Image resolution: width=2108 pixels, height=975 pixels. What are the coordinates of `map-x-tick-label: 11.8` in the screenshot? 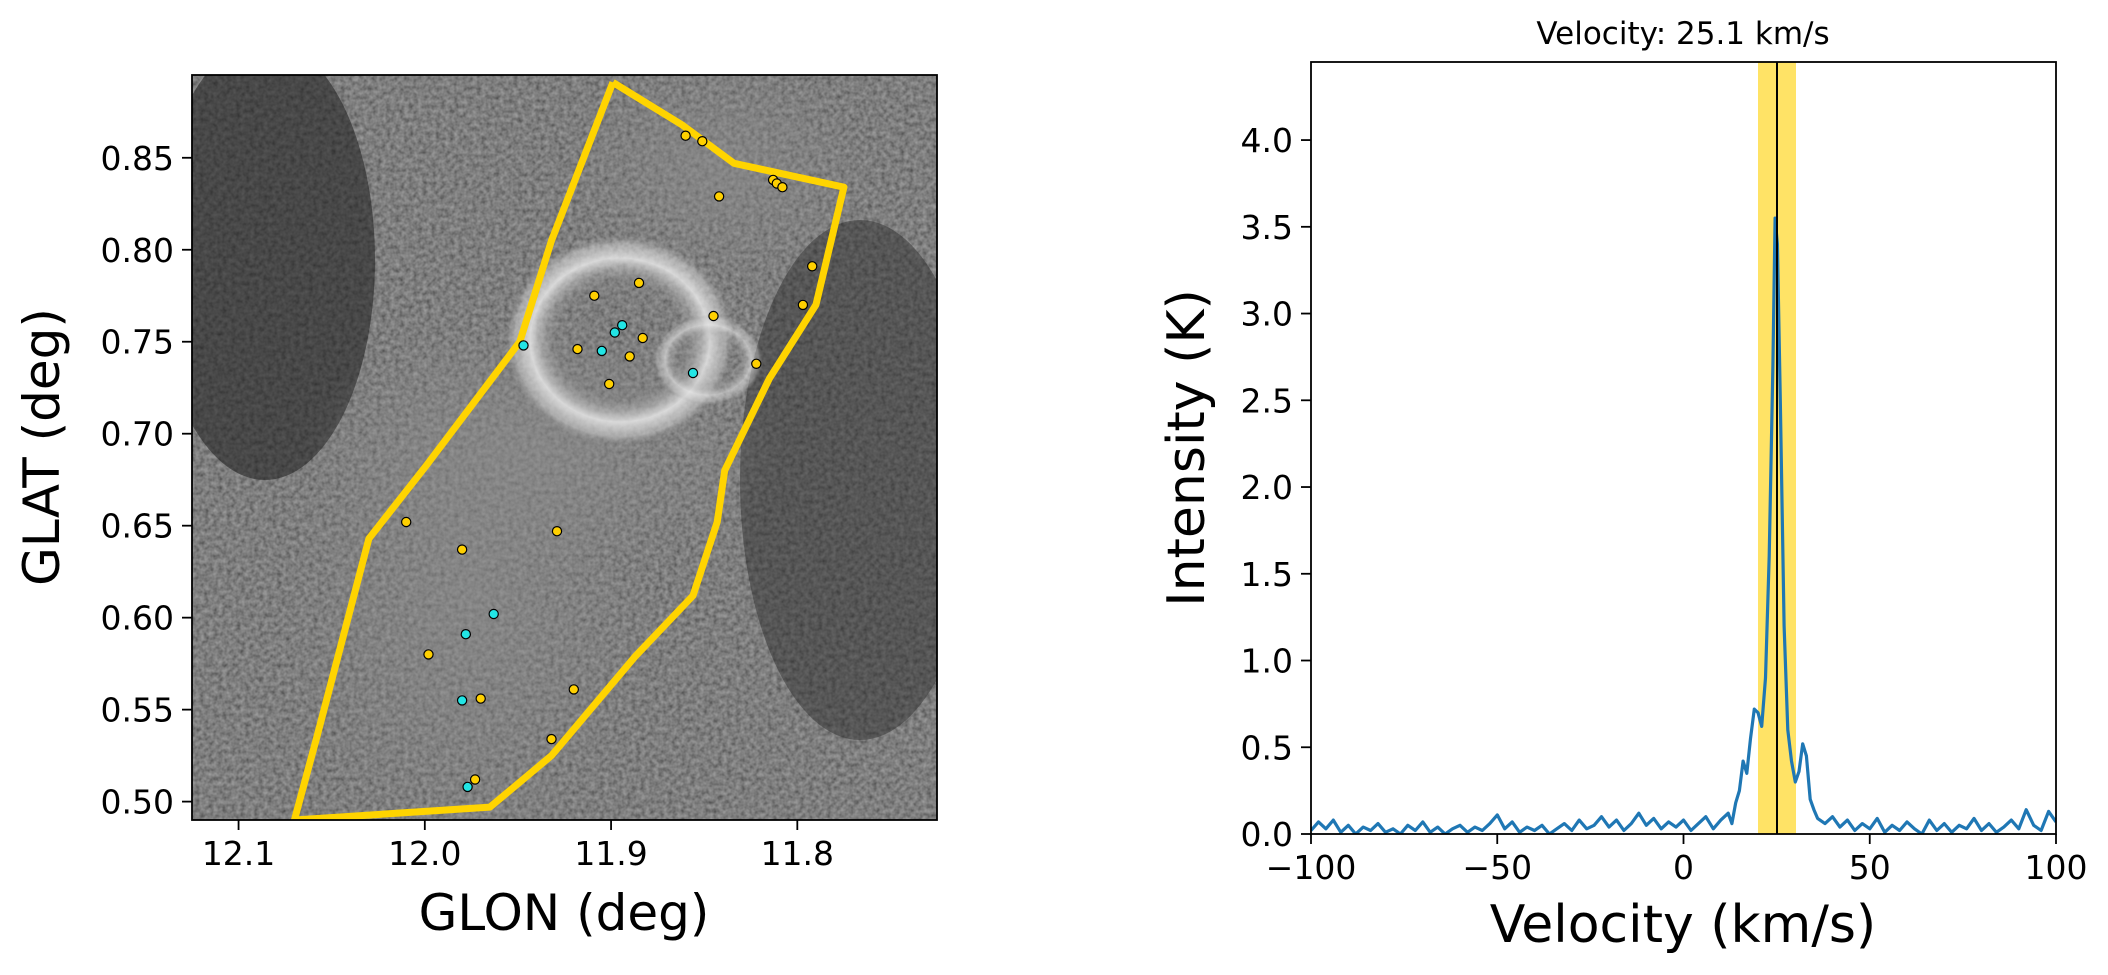 It's located at (797, 853).